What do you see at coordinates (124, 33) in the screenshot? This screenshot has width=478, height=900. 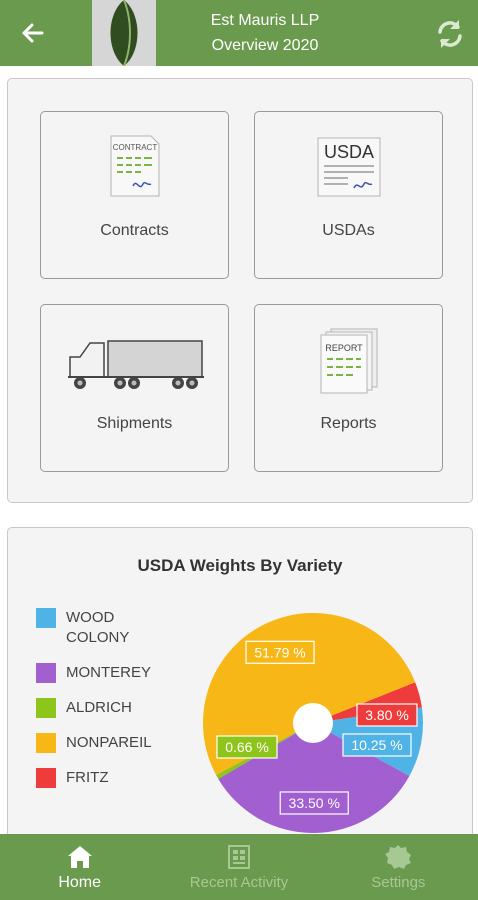 I see `company-logo` at bounding box center [124, 33].